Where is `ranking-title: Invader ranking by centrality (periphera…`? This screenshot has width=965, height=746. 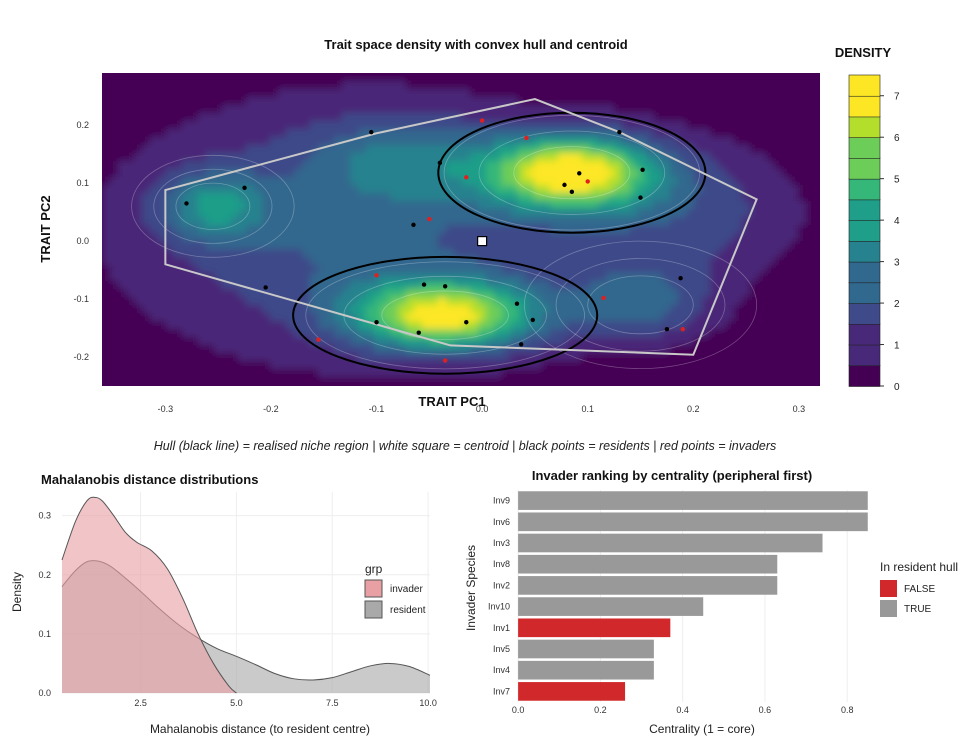 ranking-title: Invader ranking by centrality (periphera… is located at coordinates (672, 475).